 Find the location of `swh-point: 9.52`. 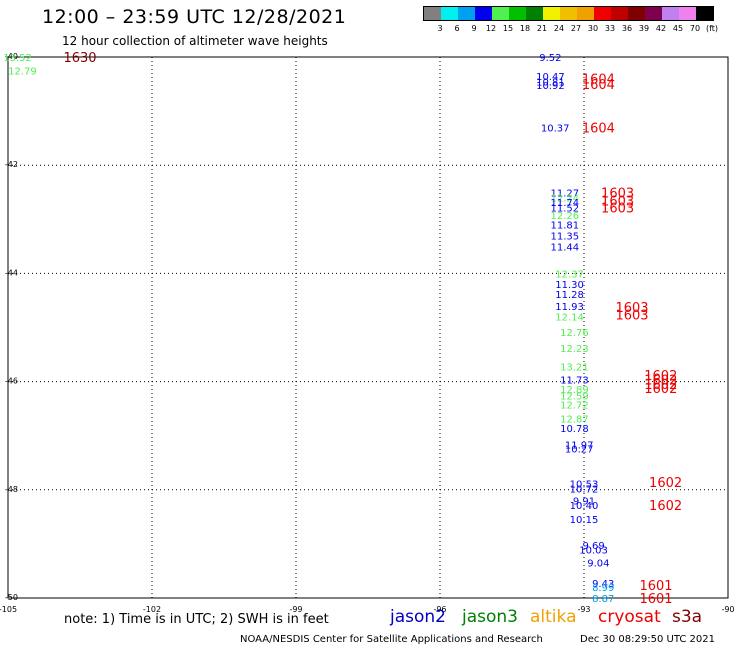

swh-point: 9.52 is located at coordinates (550, 58).